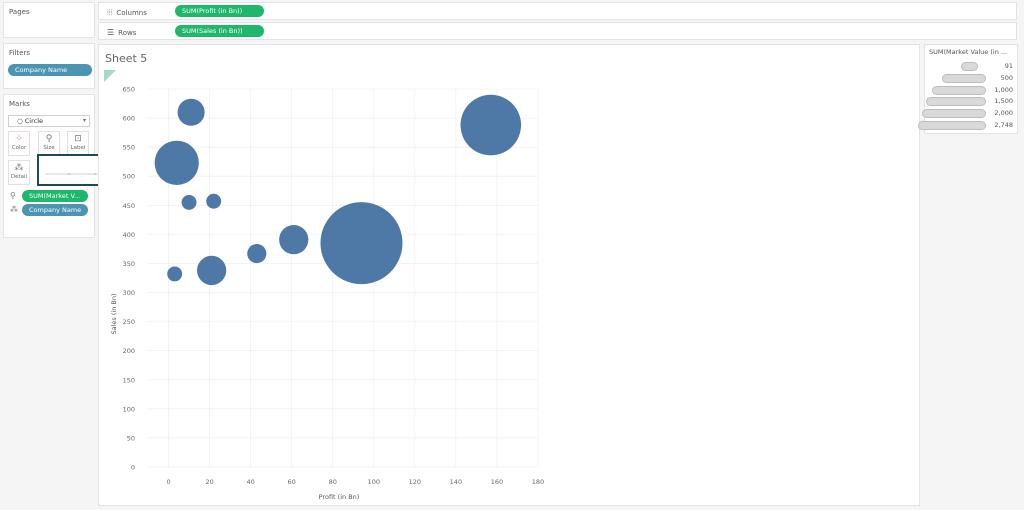 This screenshot has height=510, width=1024. What do you see at coordinates (19, 53) in the screenshot?
I see `filters-title: Filters` at bounding box center [19, 53].